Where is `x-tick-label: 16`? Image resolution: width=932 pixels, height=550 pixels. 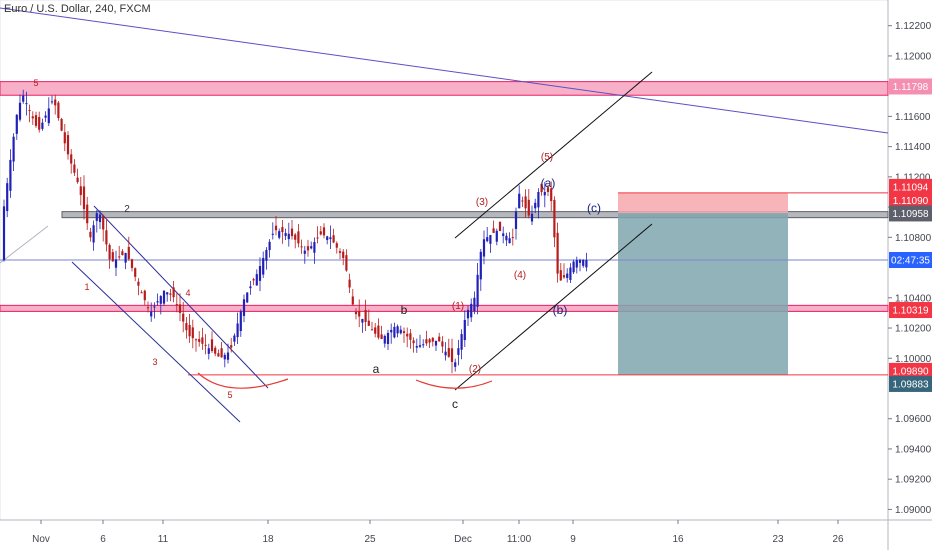
x-tick-label: 16 is located at coordinates (678, 539).